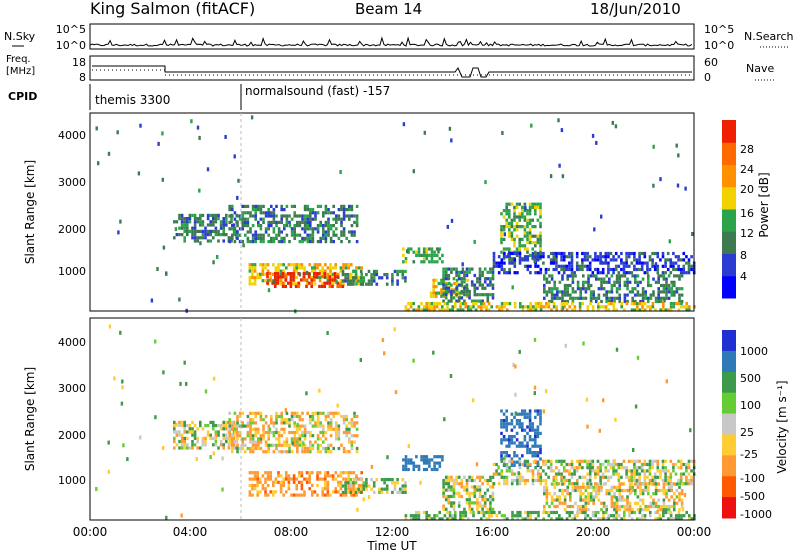 This screenshot has width=800, height=554. I want to click on nave-label: Nave, so click(760, 68).